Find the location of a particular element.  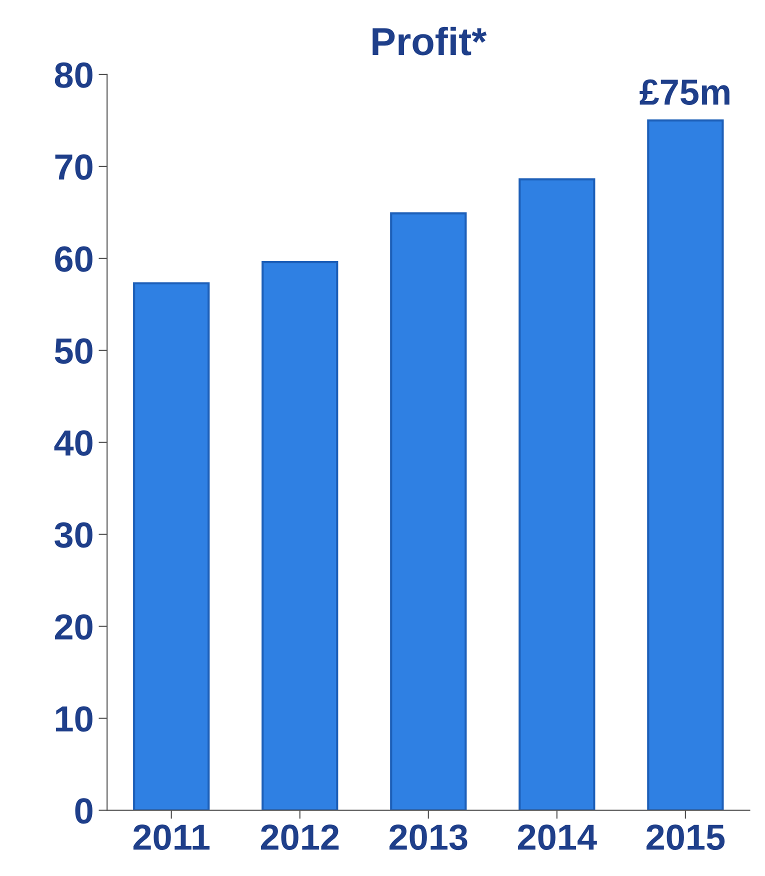

chart-title: Profit* is located at coordinates (429, 41).